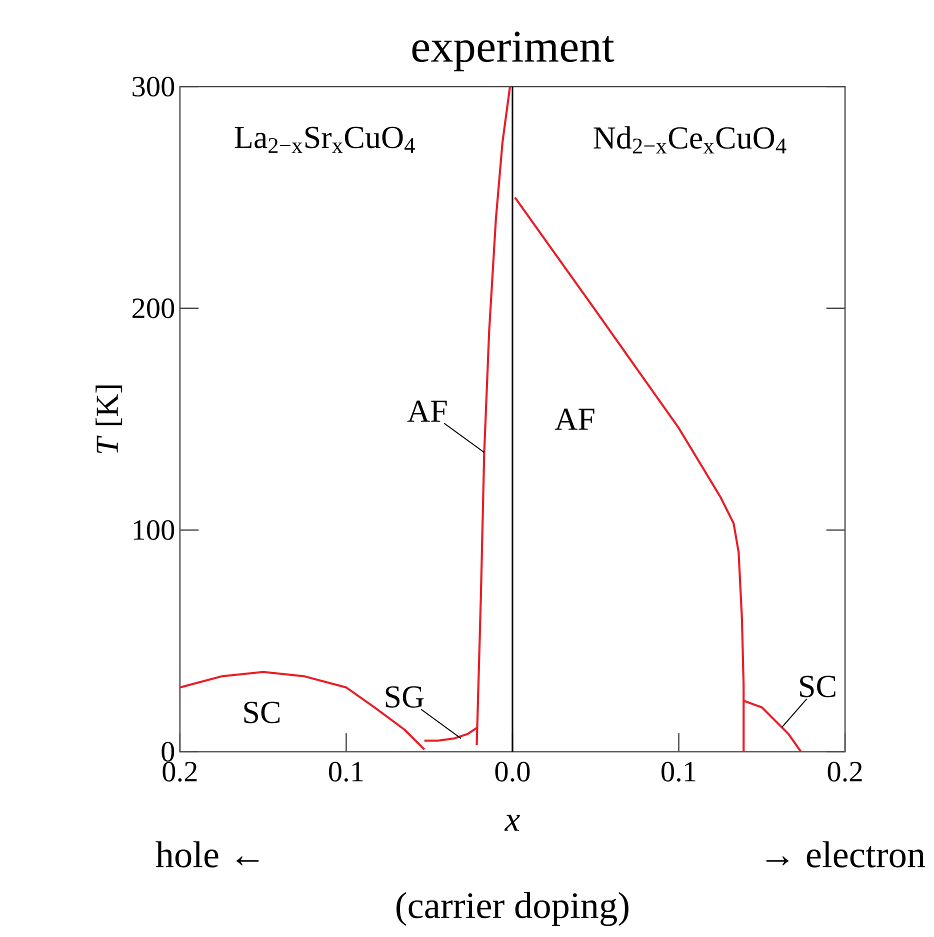 The image size is (934, 937). Describe the element at coordinates (512, 822) in the screenshot. I see `x-axis-title: x` at that location.